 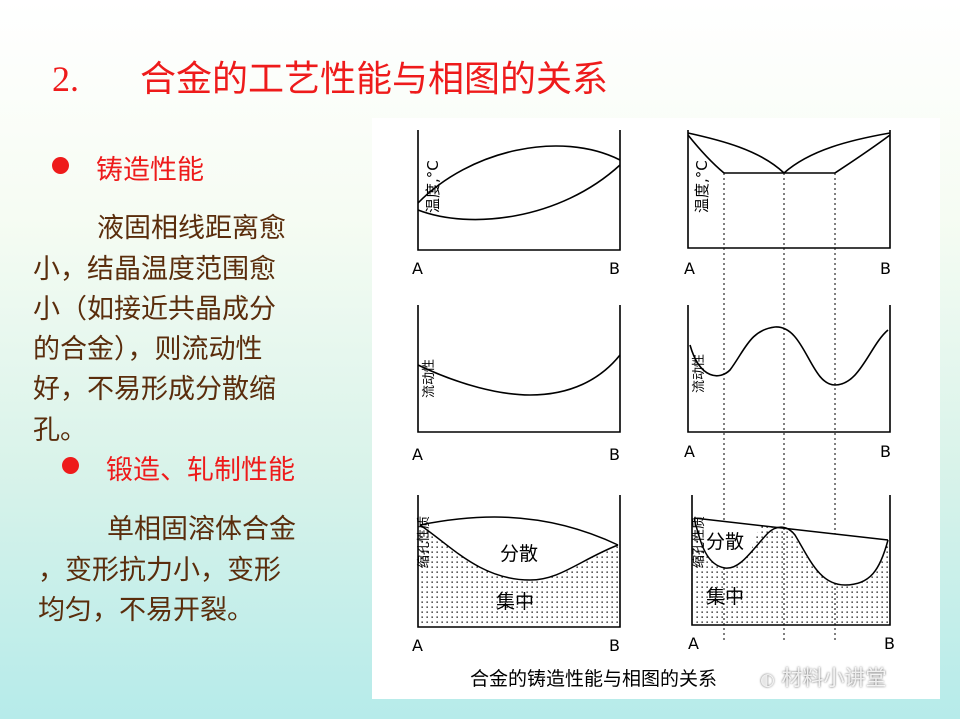 I want to click on body-line: 均匀，不易开裂。, so click(x=146, y=610).